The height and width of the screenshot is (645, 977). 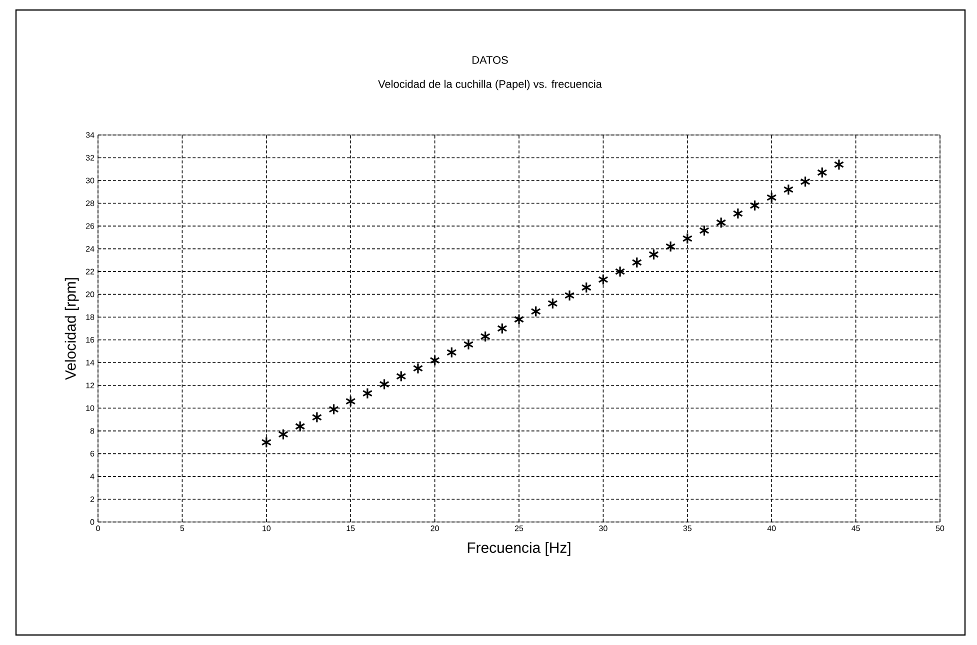 What do you see at coordinates (490, 60) in the screenshot?
I see `chart-title: DATOS` at bounding box center [490, 60].